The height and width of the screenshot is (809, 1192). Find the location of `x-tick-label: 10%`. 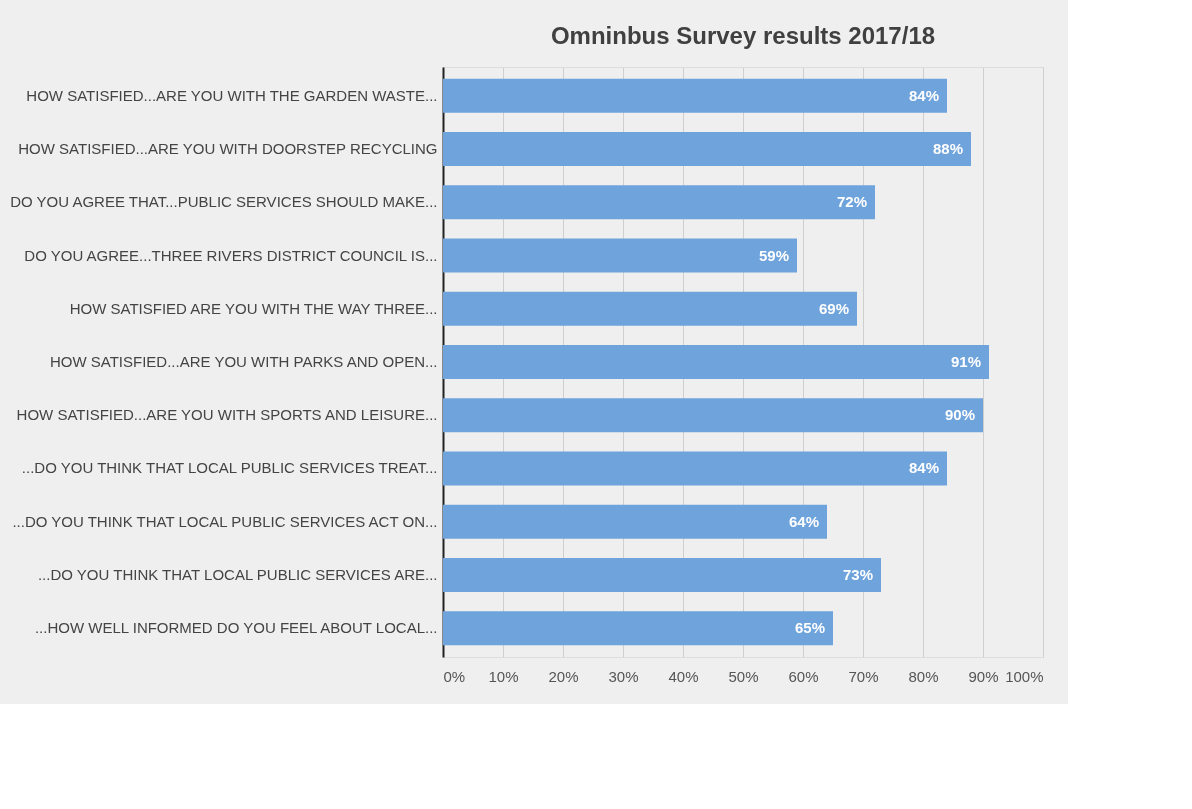

x-tick-label: 10% is located at coordinates (503, 676).